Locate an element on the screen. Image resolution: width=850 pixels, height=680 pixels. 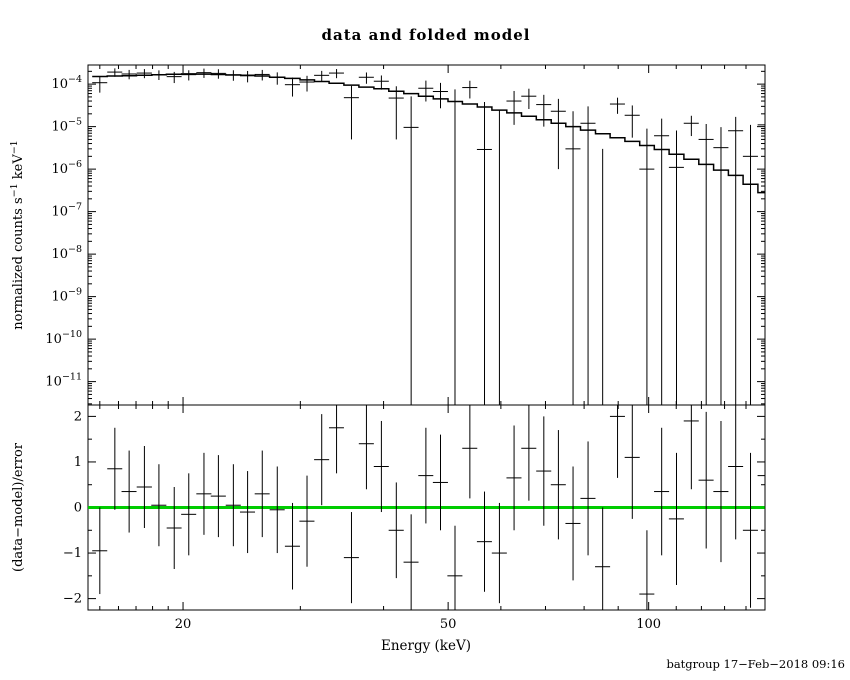
x-tick-label: 20 is located at coordinates (183, 624).